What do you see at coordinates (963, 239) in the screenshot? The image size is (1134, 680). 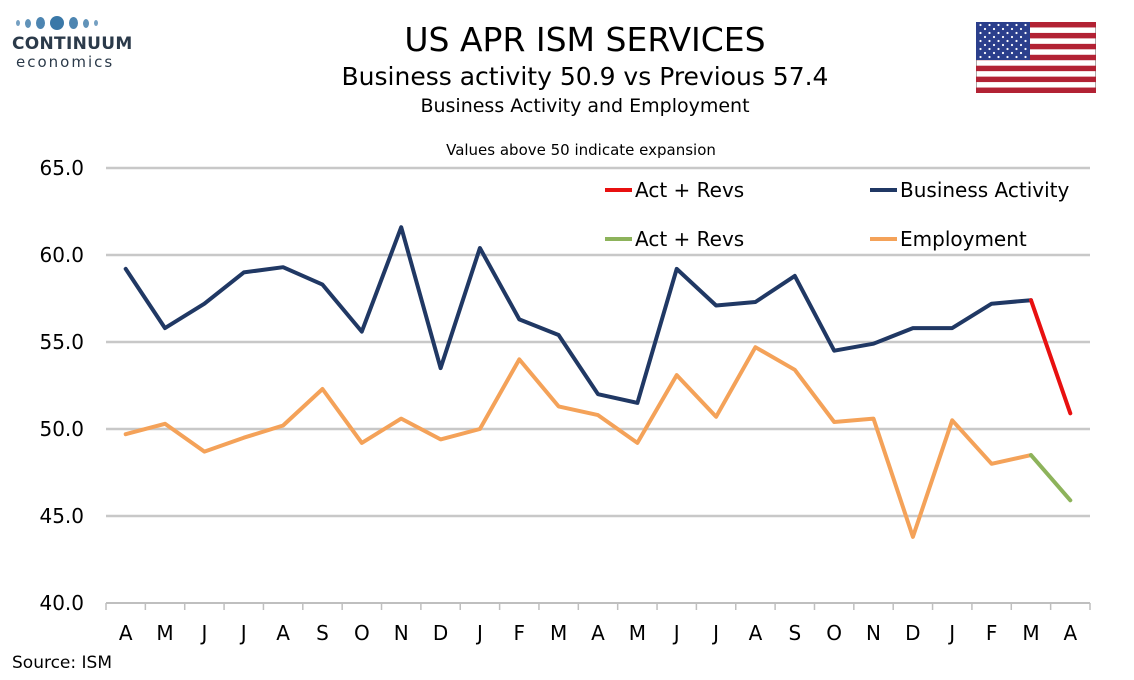 I see `legend-label: Employment` at bounding box center [963, 239].